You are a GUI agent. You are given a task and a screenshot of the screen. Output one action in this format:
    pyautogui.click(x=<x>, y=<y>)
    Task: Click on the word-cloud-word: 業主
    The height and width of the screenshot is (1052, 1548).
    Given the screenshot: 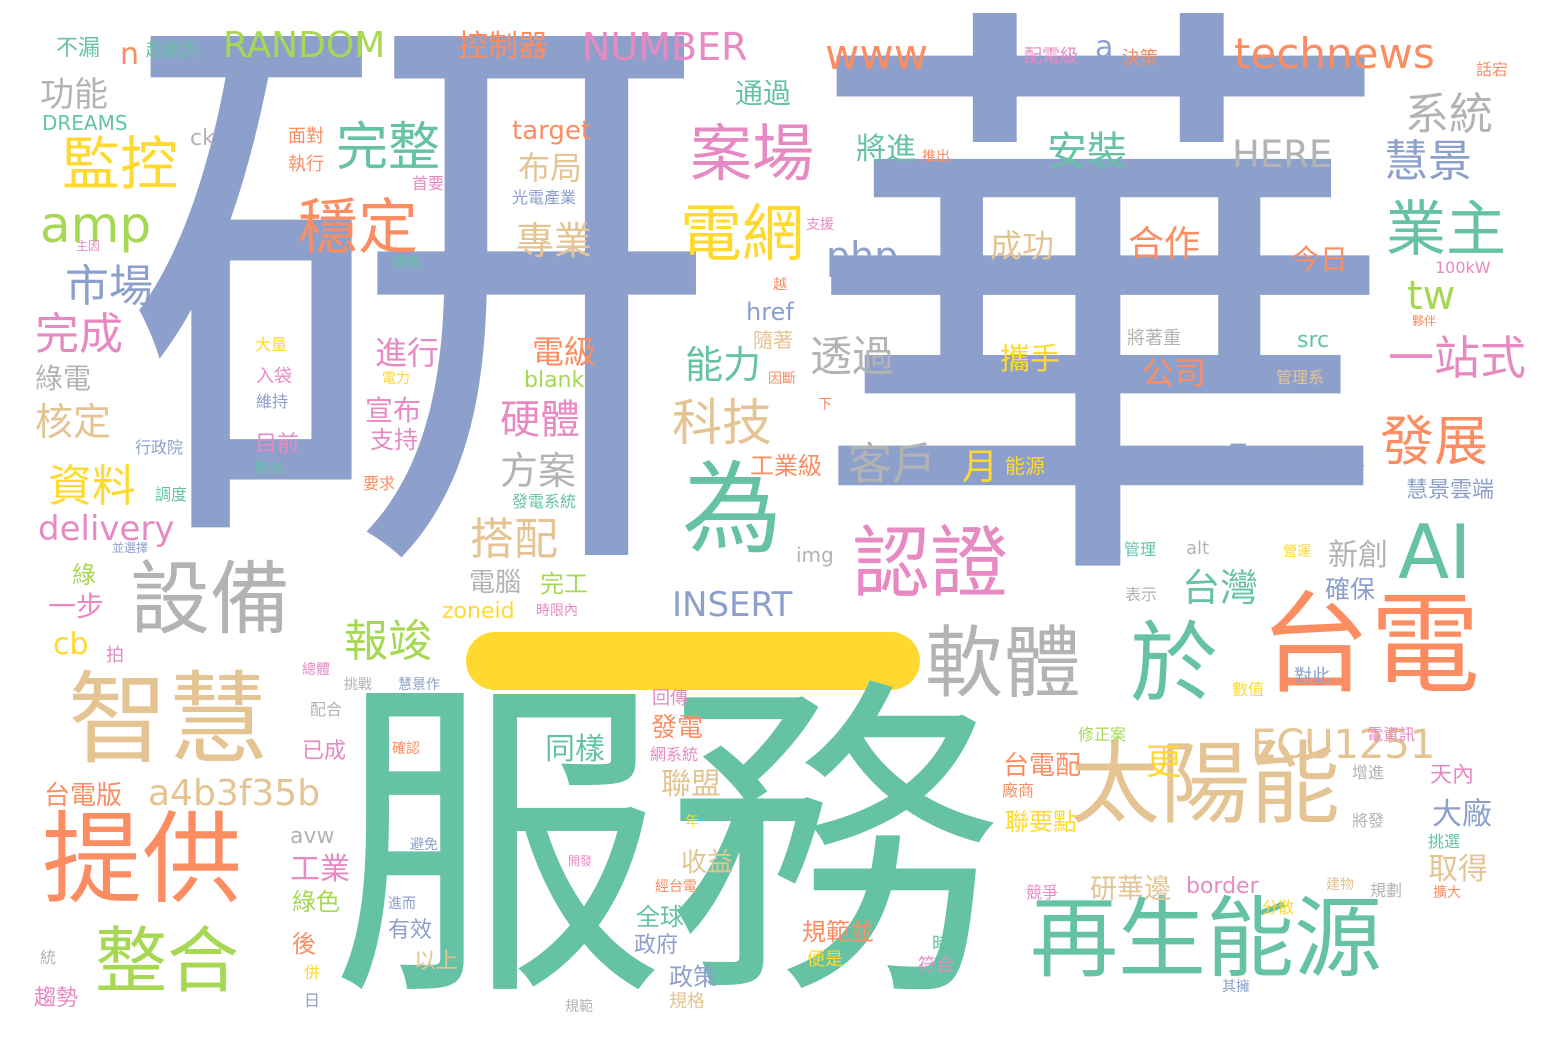 What is the action you would take?
    pyautogui.click(x=1446, y=230)
    